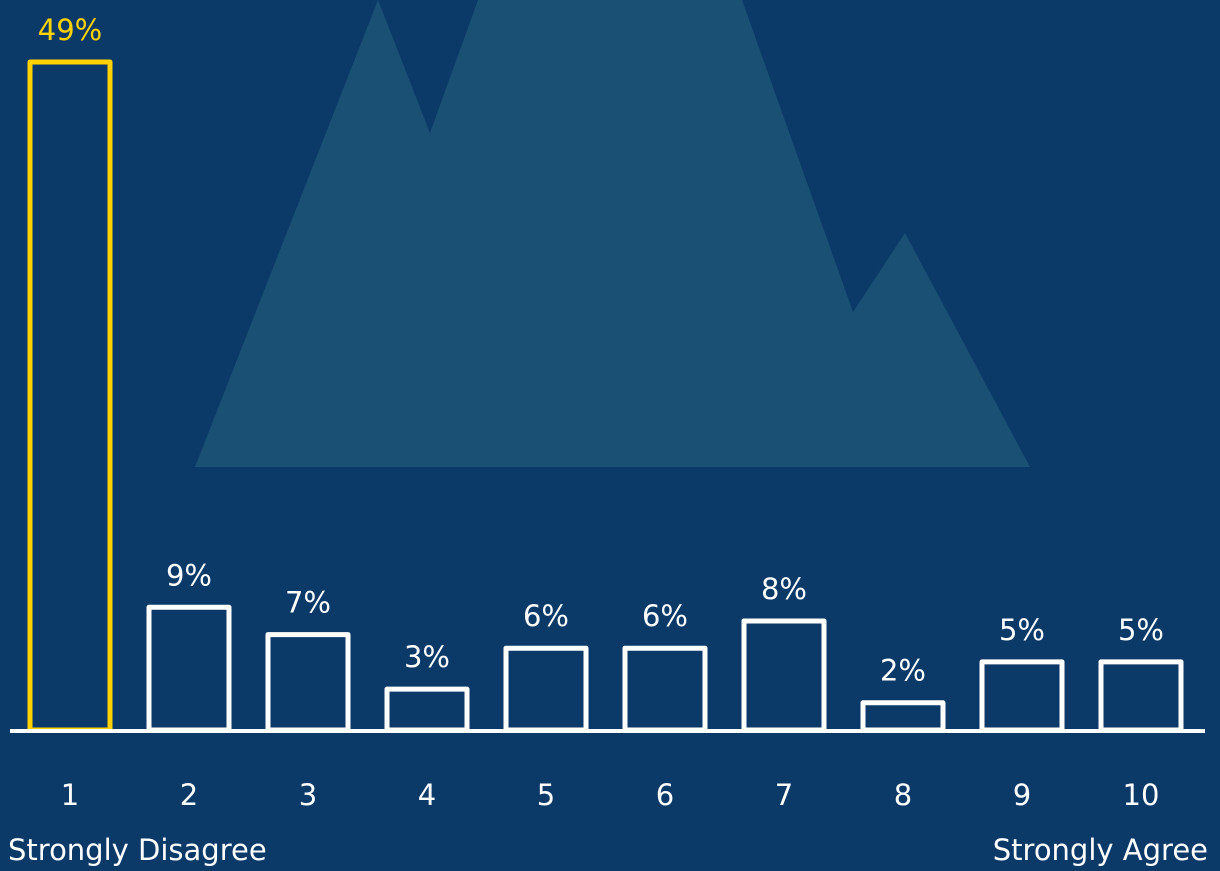  Describe the element at coordinates (427, 657) in the screenshot. I see `value-label: 3%` at that location.